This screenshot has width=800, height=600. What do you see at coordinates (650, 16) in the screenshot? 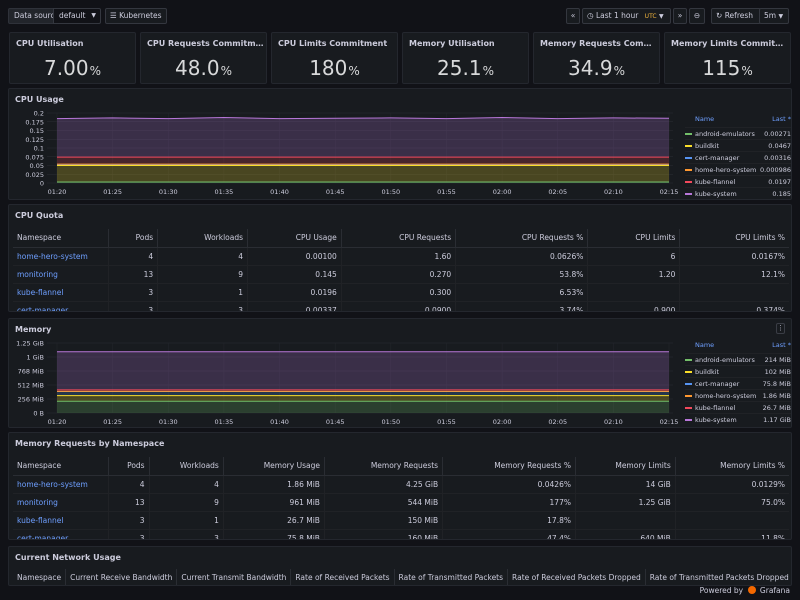
I see `timezone-label: UTC` at bounding box center [650, 16].